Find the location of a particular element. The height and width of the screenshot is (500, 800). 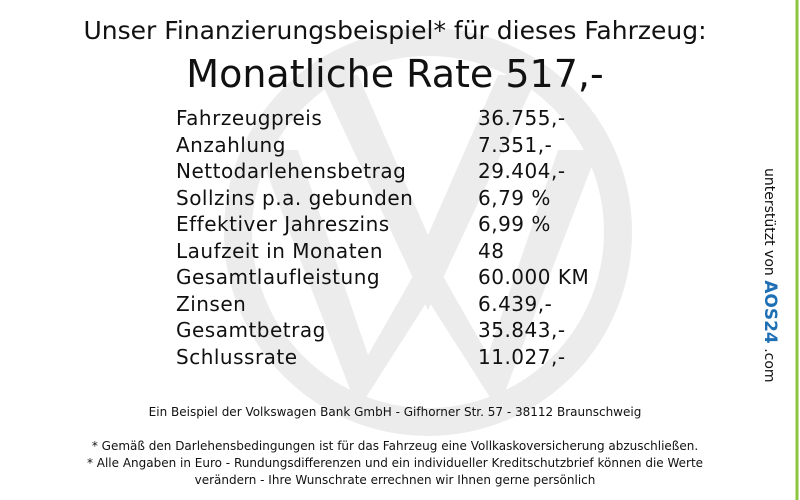

row-label: Gesamtlaufleistung is located at coordinates (278, 277).